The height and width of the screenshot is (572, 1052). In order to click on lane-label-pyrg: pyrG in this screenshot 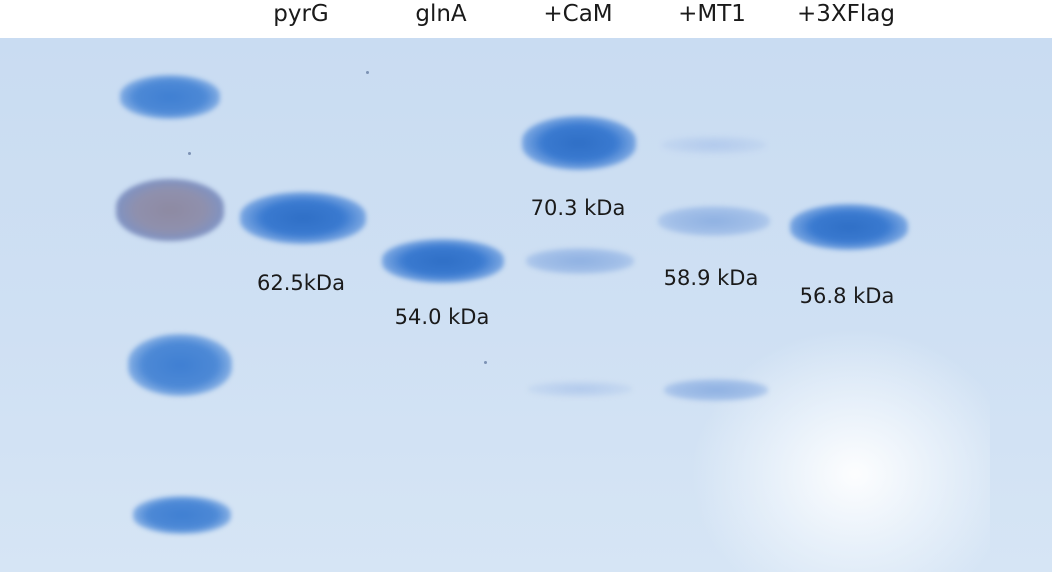, I will do `click(301, 14)`.